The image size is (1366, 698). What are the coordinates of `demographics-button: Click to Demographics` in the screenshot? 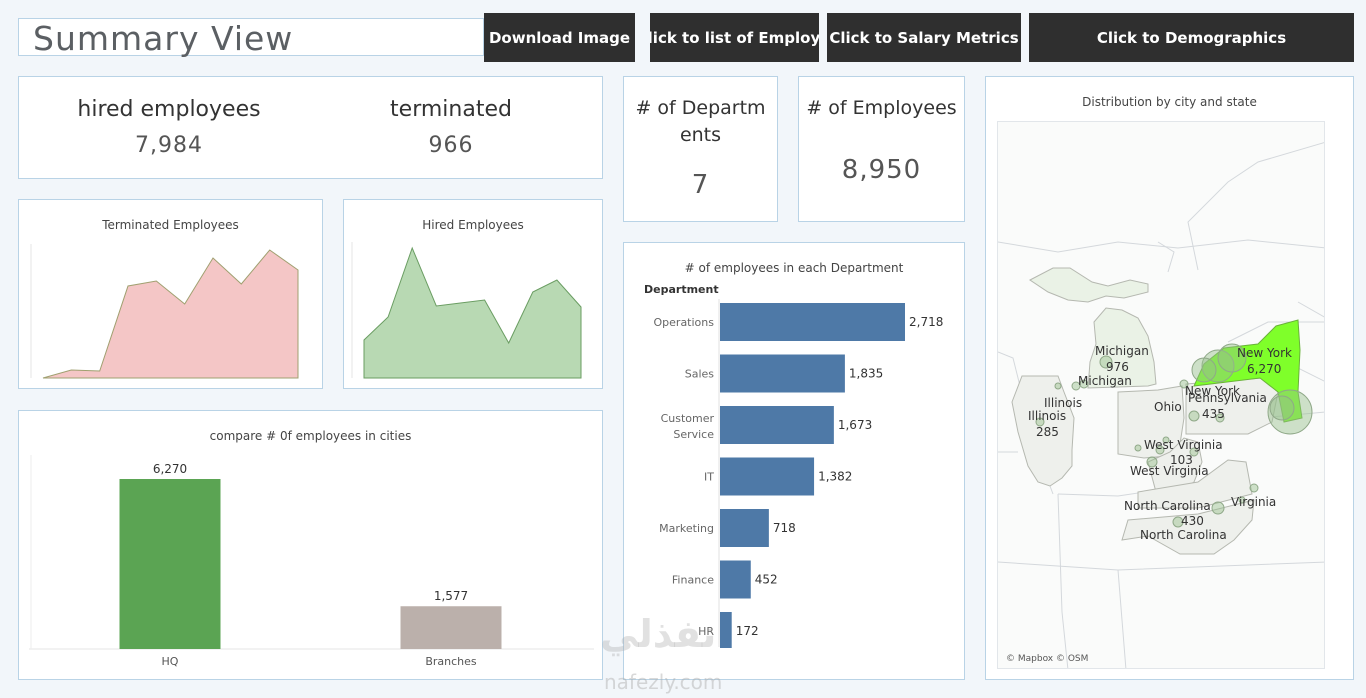 It's located at (1191, 37).